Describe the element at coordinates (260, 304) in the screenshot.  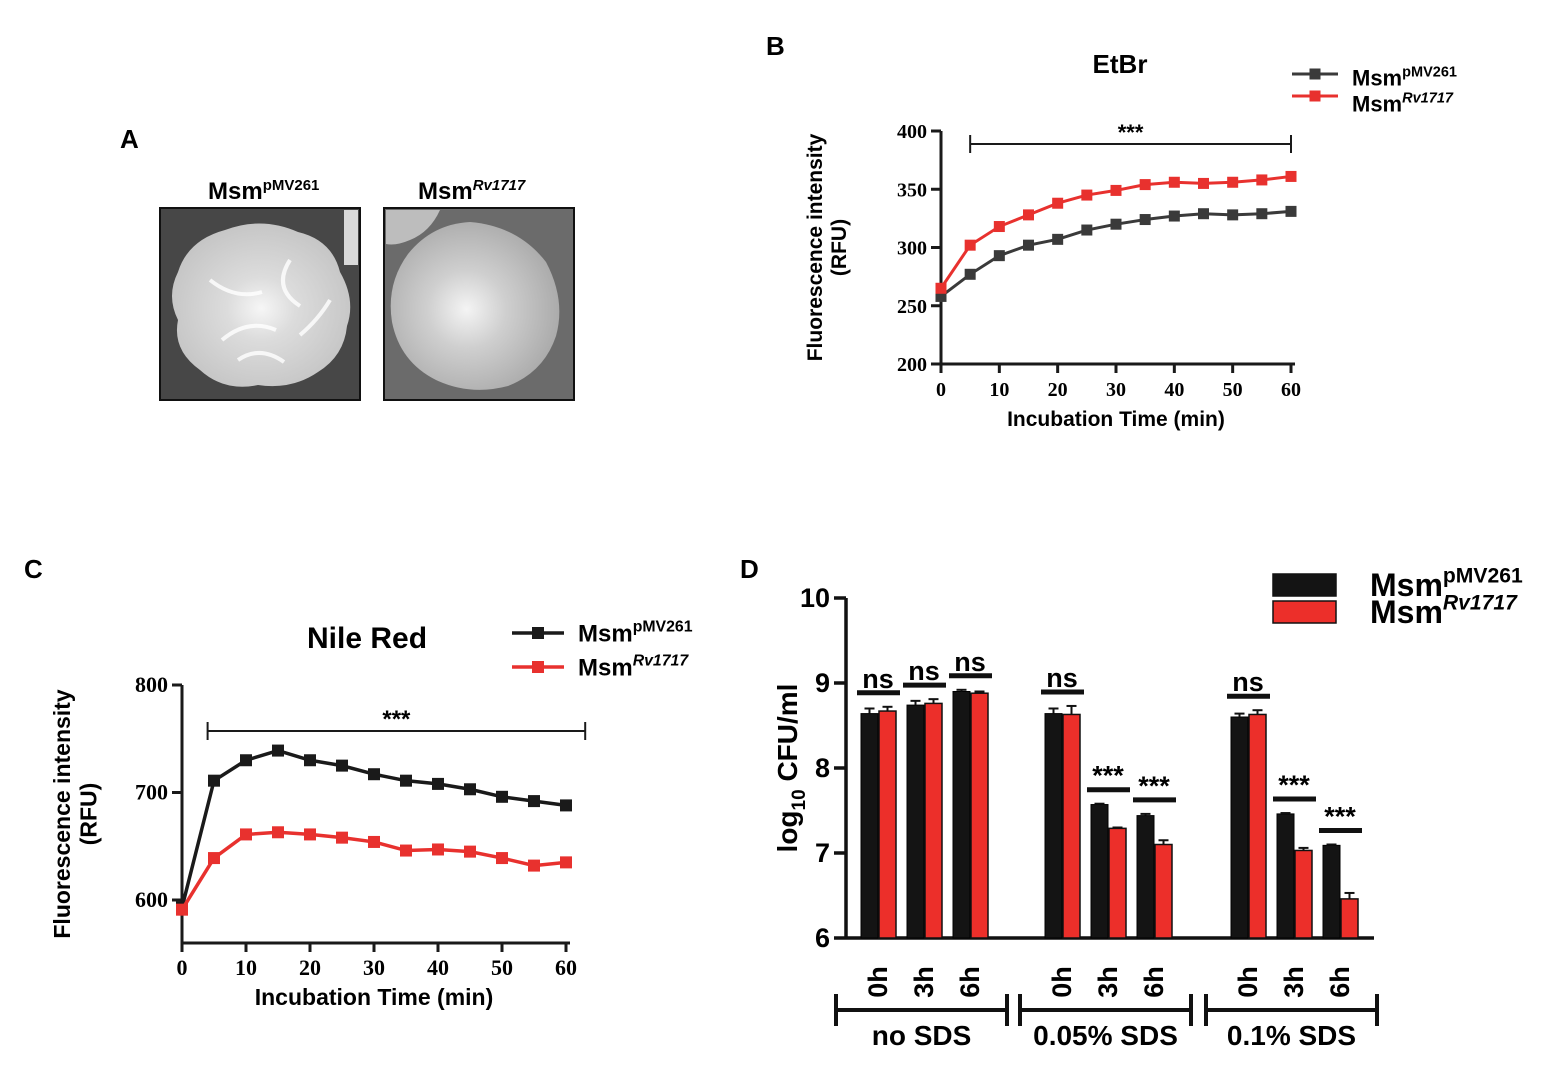
I see `colony-image-pmv261` at that location.